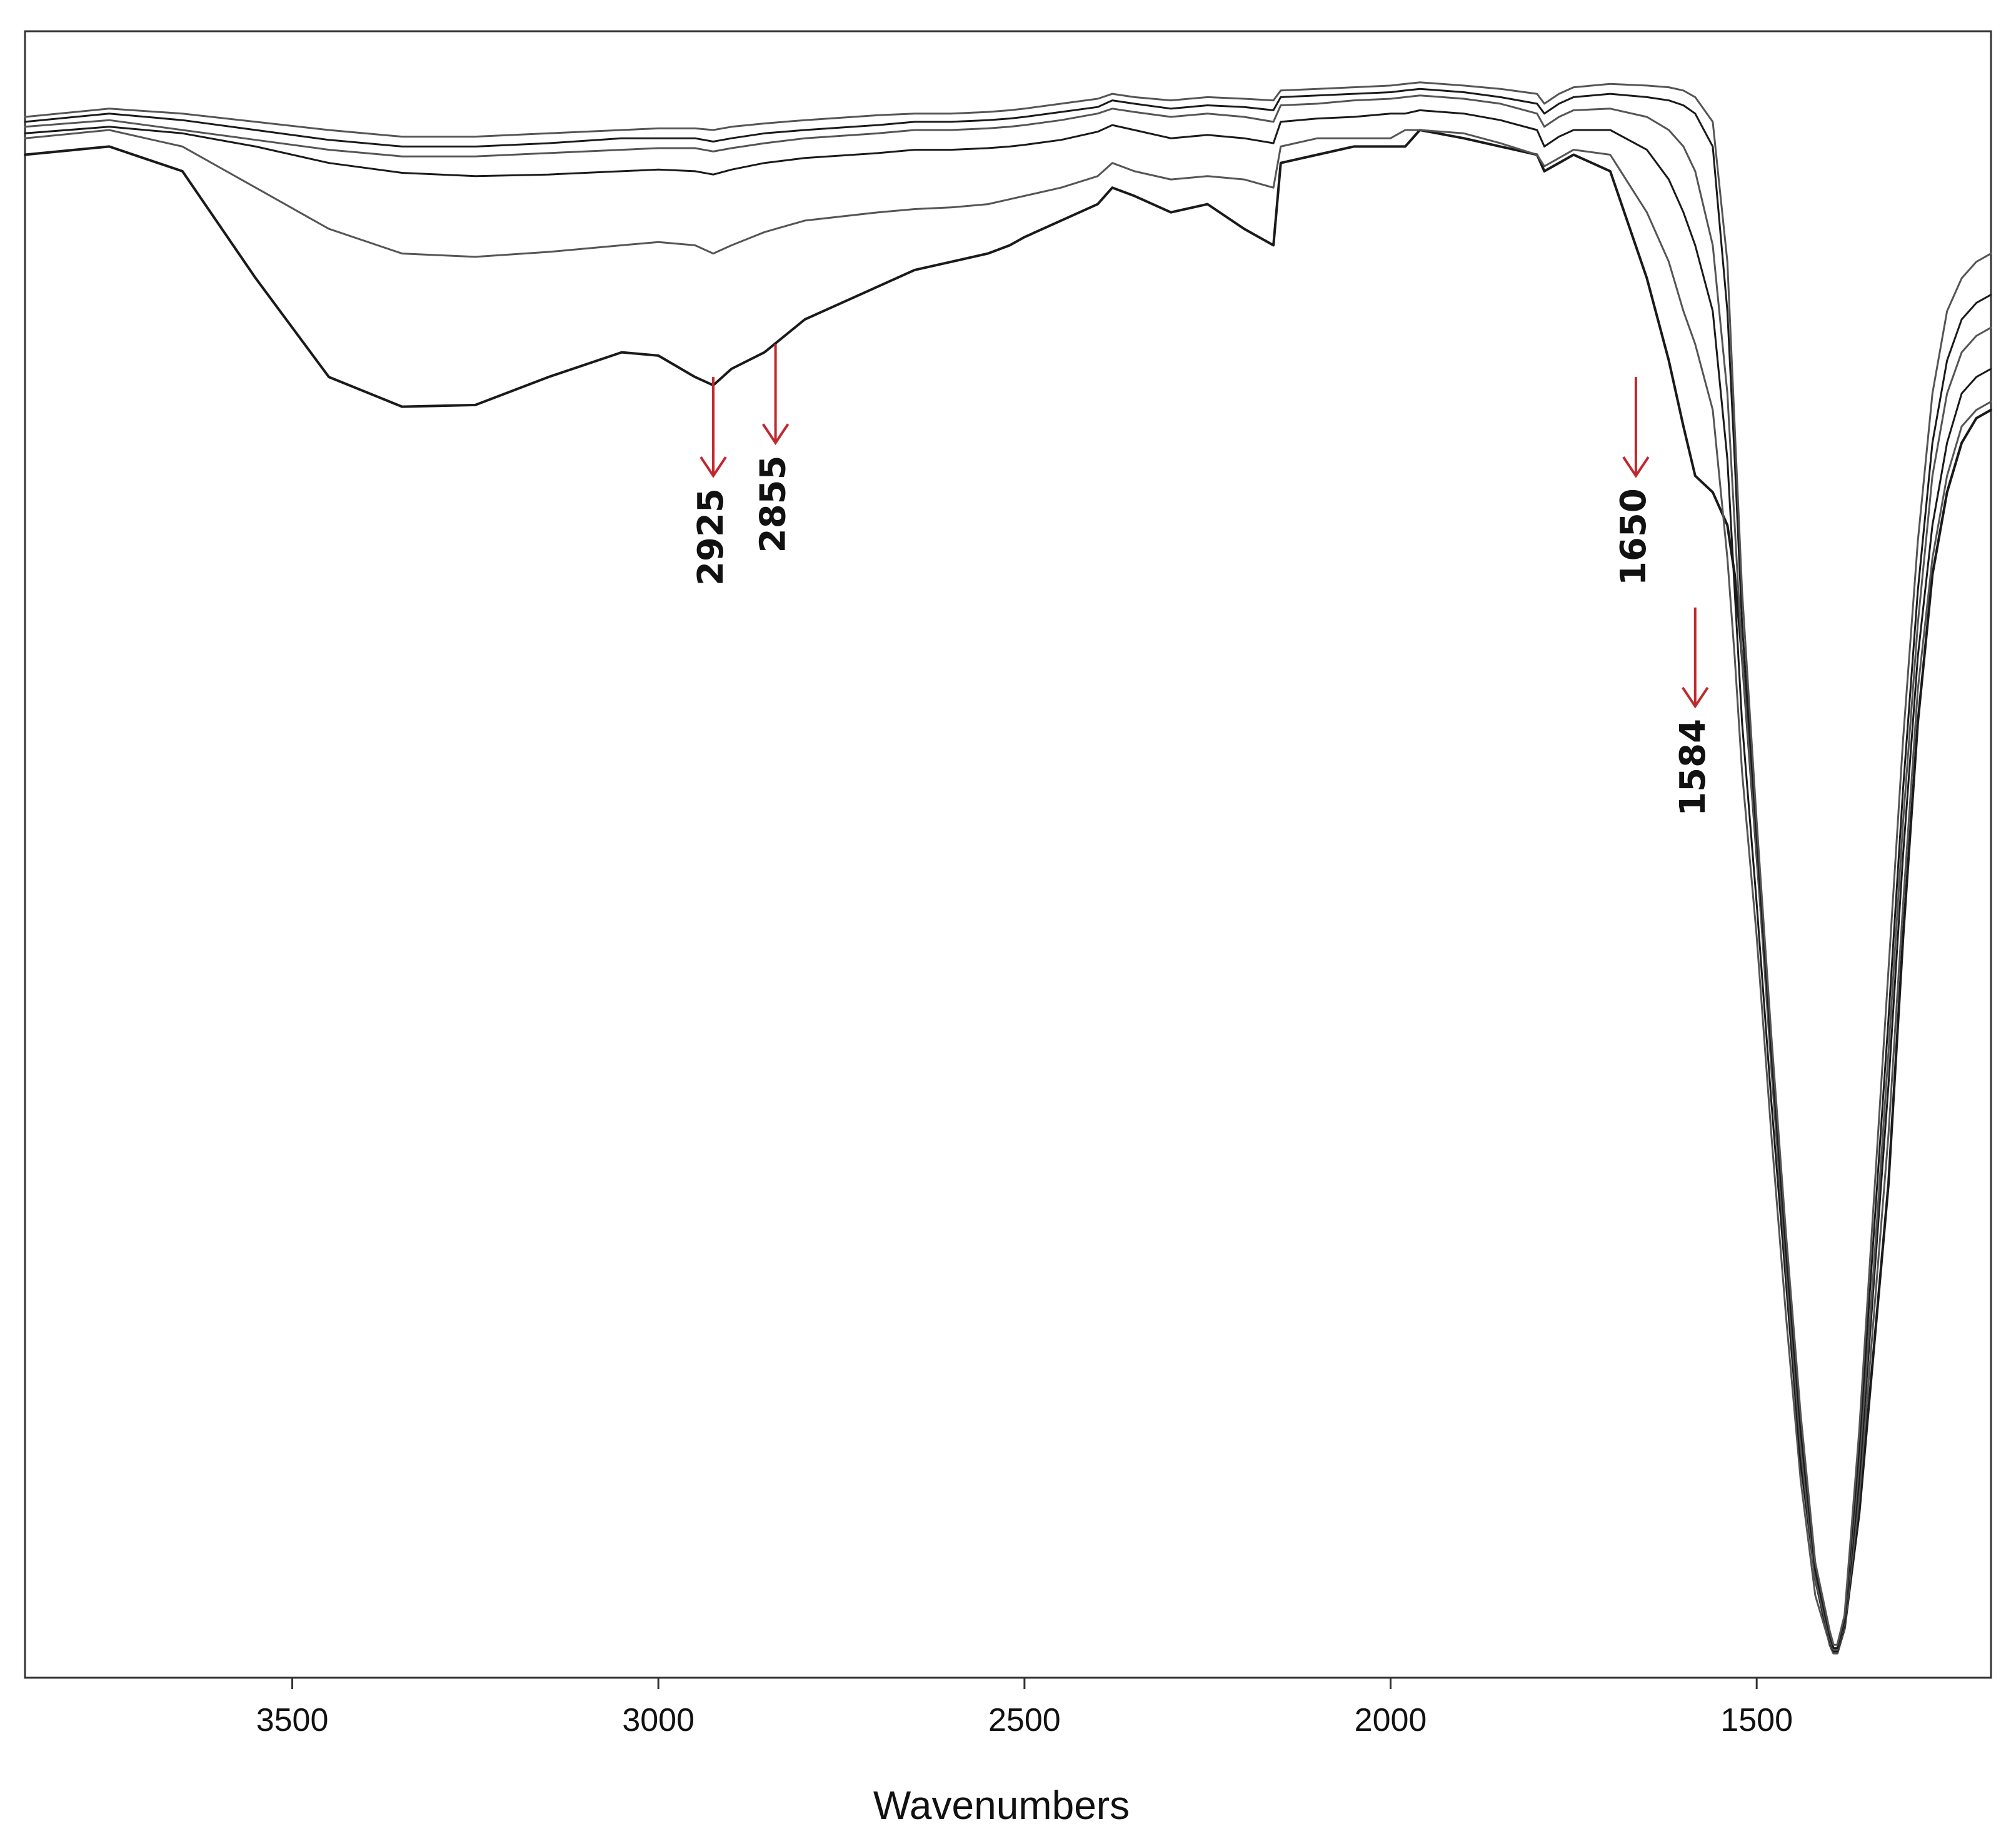 The height and width of the screenshot is (1839, 2016). I want to click on x-axis-ticks: 3500 3000 2500 2000 1500, so click(1024, 1708).